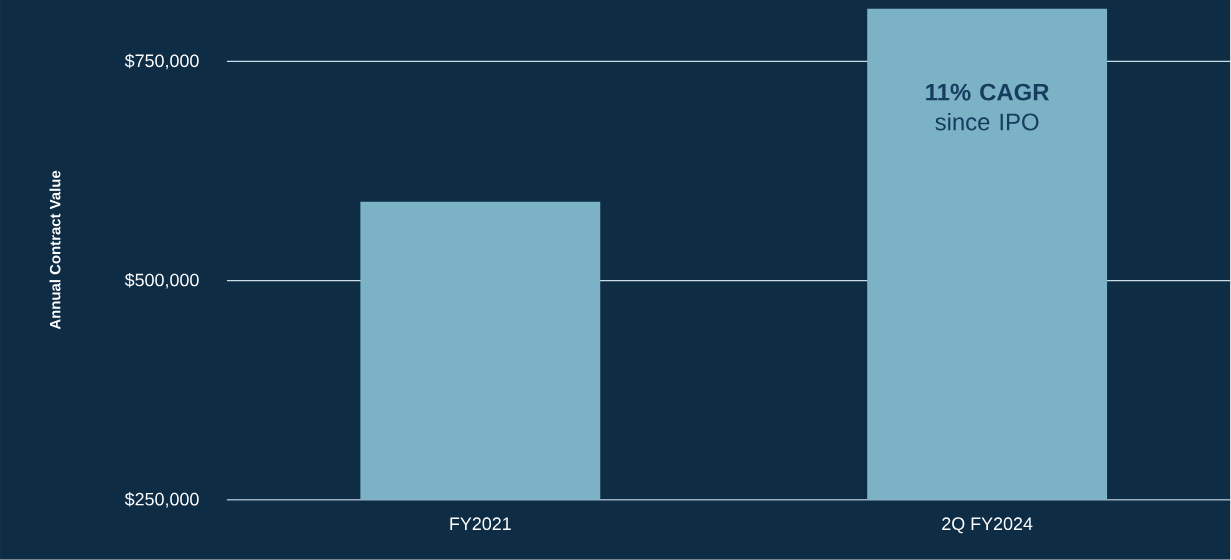 This screenshot has height=560, width=1231. Describe the element at coordinates (480, 524) in the screenshot. I see `x-tick-label: FY2021` at that location.